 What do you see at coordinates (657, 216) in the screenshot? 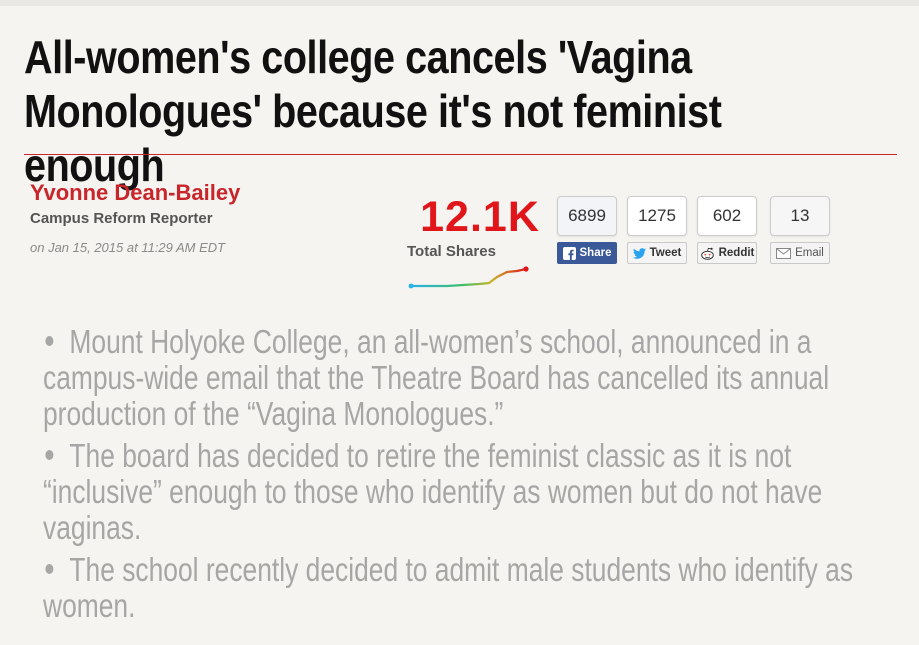
I see `twitter-share-count: 1275` at bounding box center [657, 216].